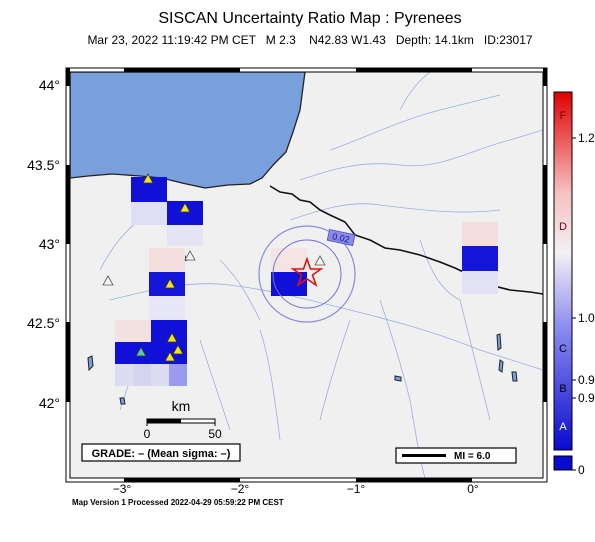 This screenshot has height=542, width=595. I want to click on colorbar-letter-f: F, so click(563, 116).